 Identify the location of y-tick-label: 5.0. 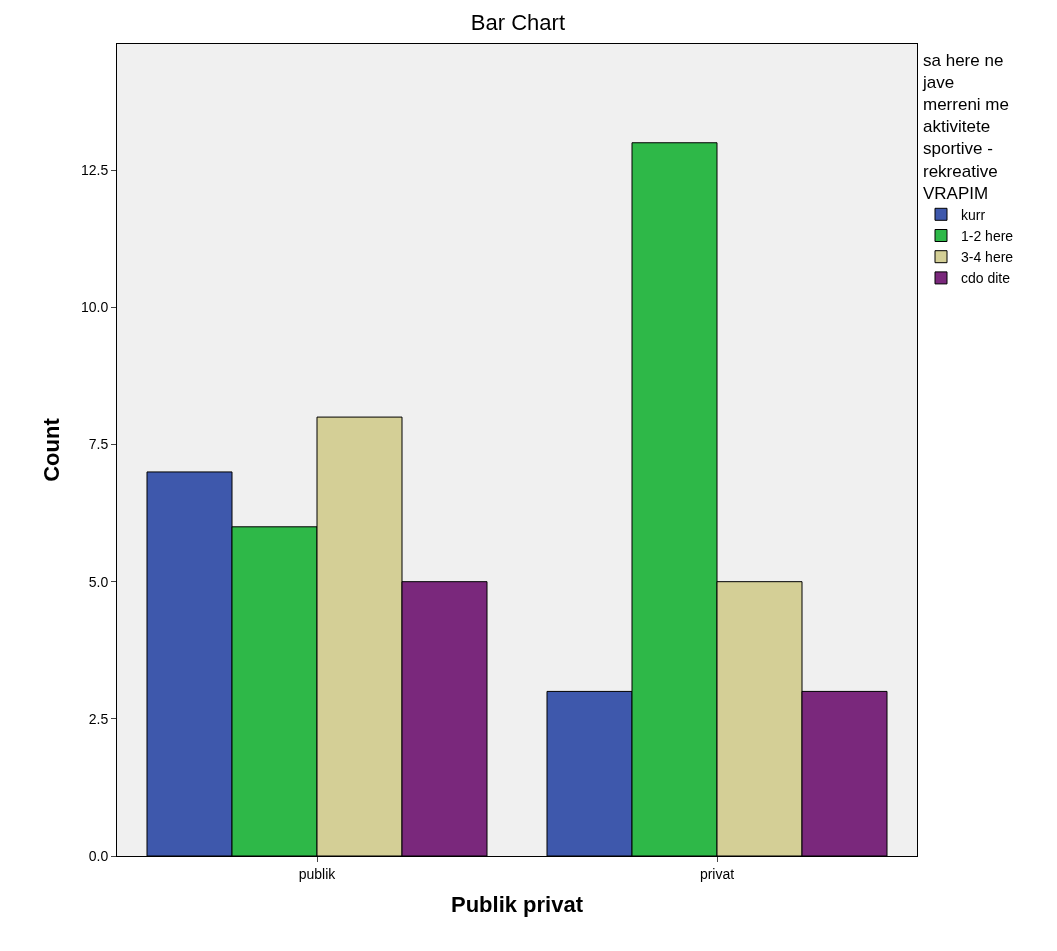
(98, 581).